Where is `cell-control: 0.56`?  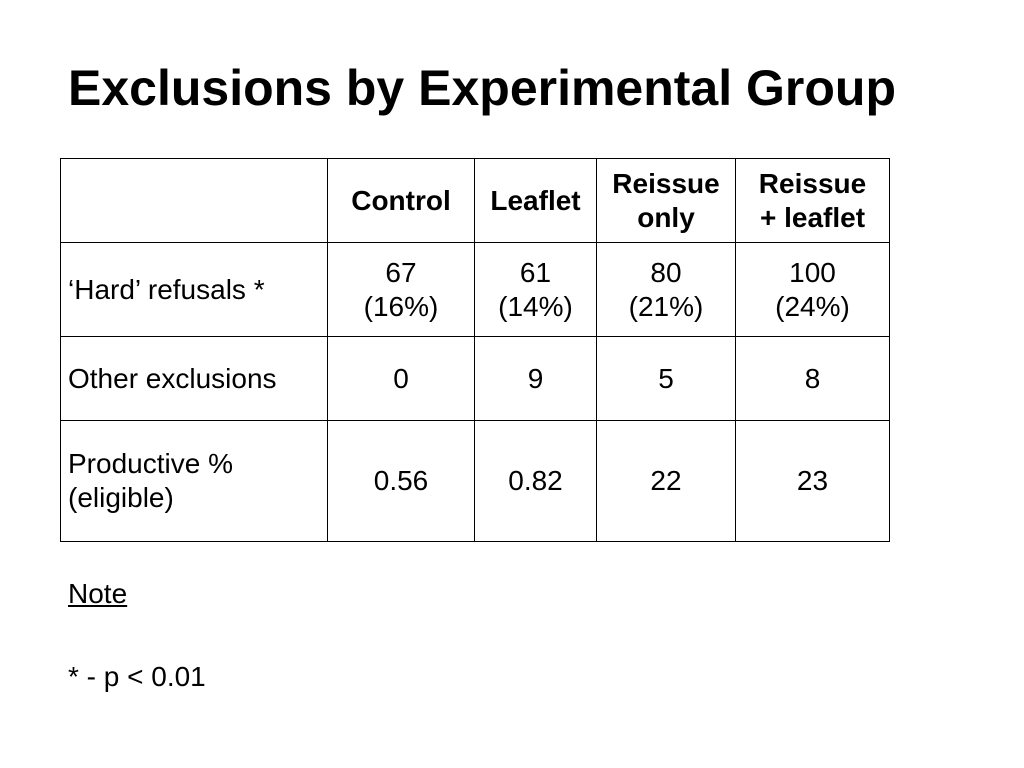 cell-control: 0.56 is located at coordinates (401, 481).